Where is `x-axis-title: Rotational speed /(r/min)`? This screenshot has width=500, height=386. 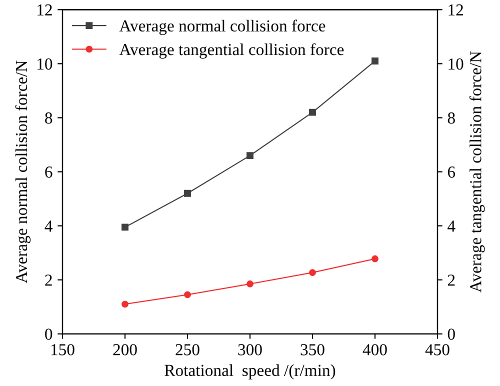 x-axis-title: Rotational speed /(r/min) is located at coordinates (250, 372).